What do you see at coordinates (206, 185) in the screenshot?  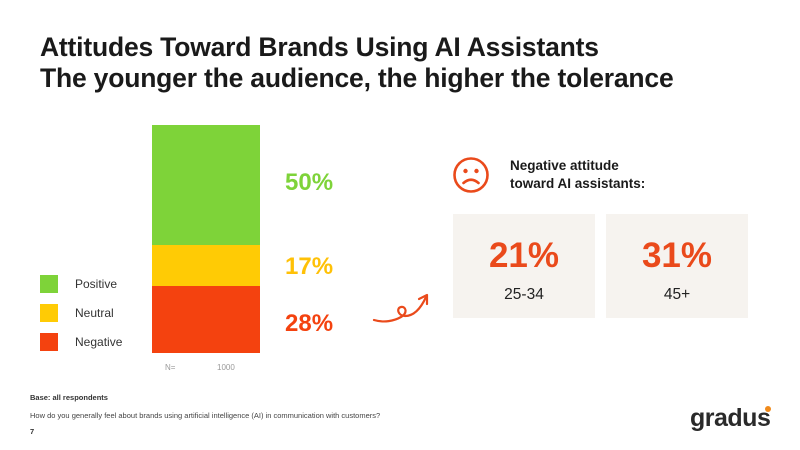 I see `bar-segment-positive` at bounding box center [206, 185].